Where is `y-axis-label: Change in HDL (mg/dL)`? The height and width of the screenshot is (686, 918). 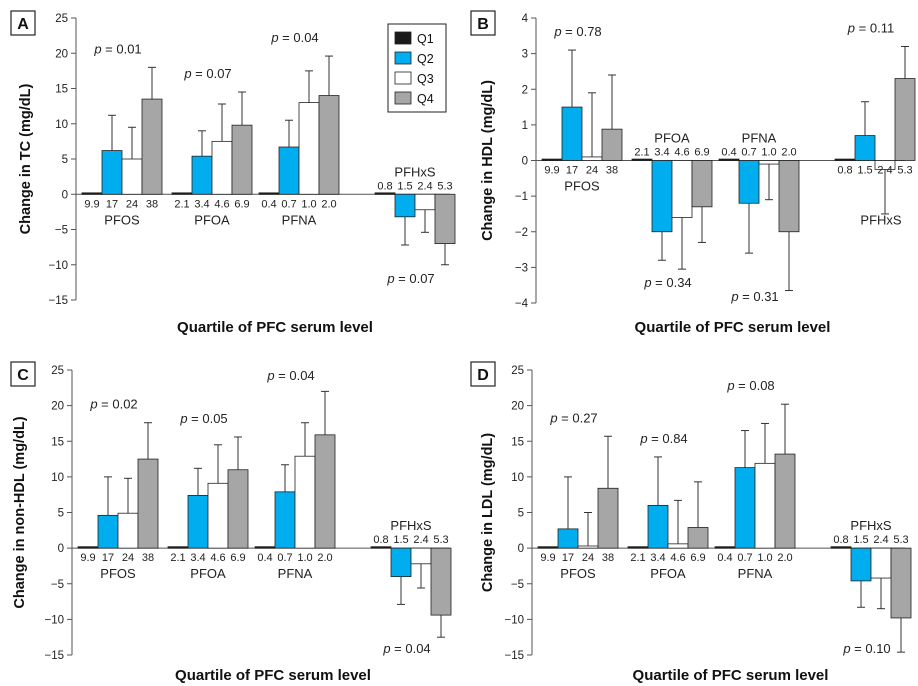
y-axis-label: Change in HDL (mg/dL) is located at coordinates (488, 160).